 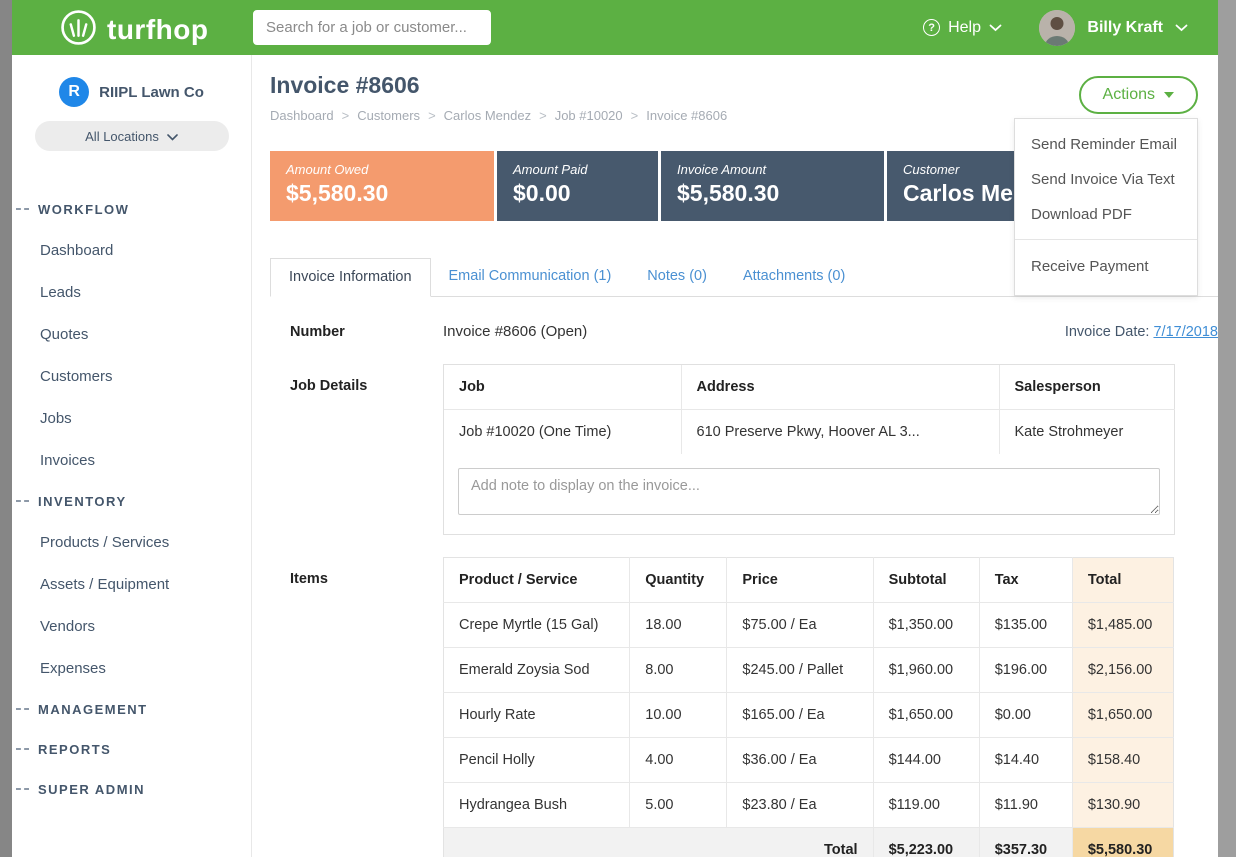 I want to click on job-col-header: Job, so click(x=563, y=387).